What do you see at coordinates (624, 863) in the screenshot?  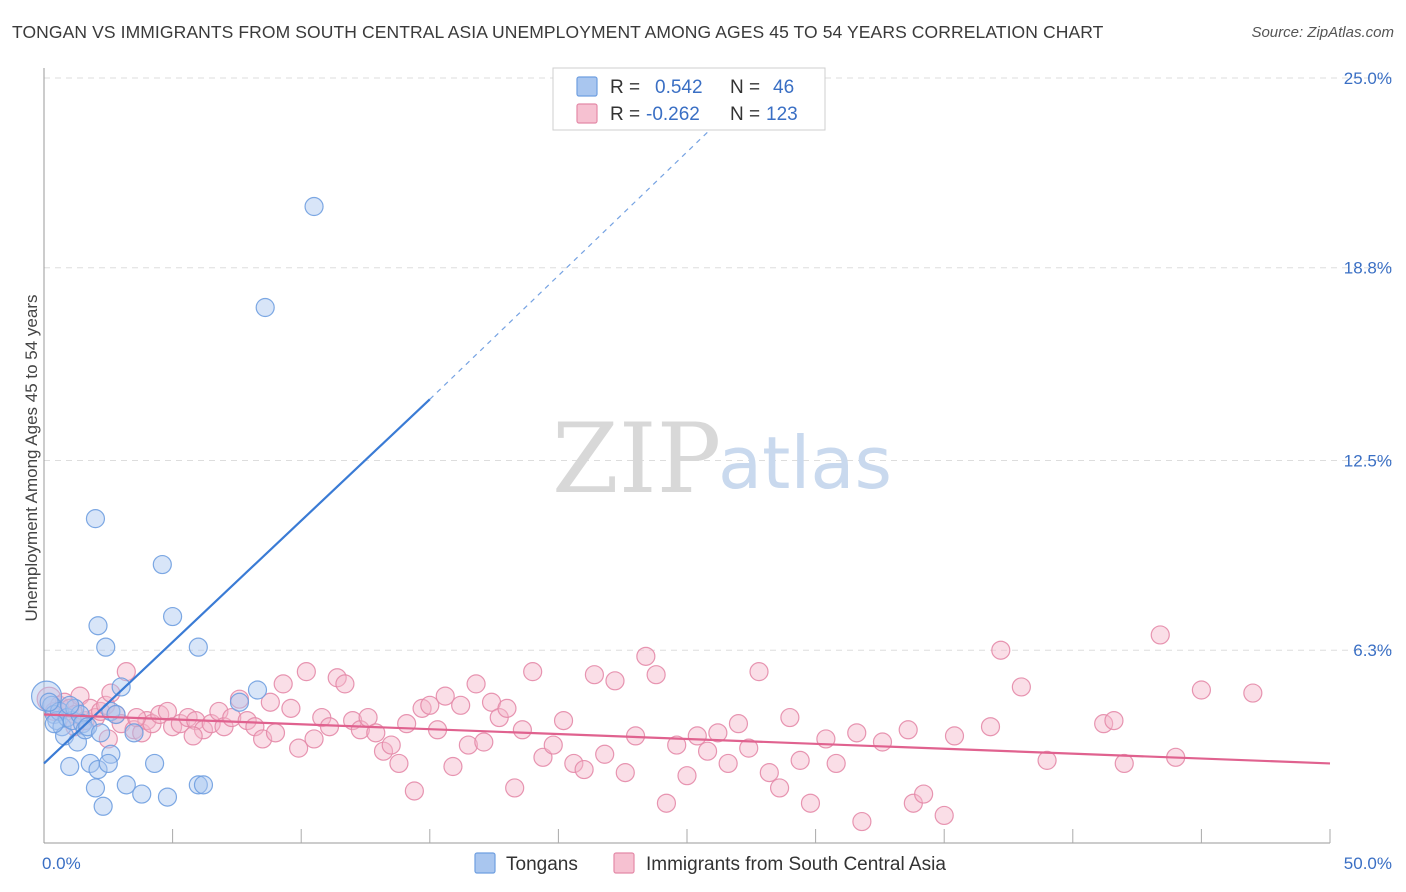 I see `bottom-legend-swatch-immigrants` at bounding box center [624, 863].